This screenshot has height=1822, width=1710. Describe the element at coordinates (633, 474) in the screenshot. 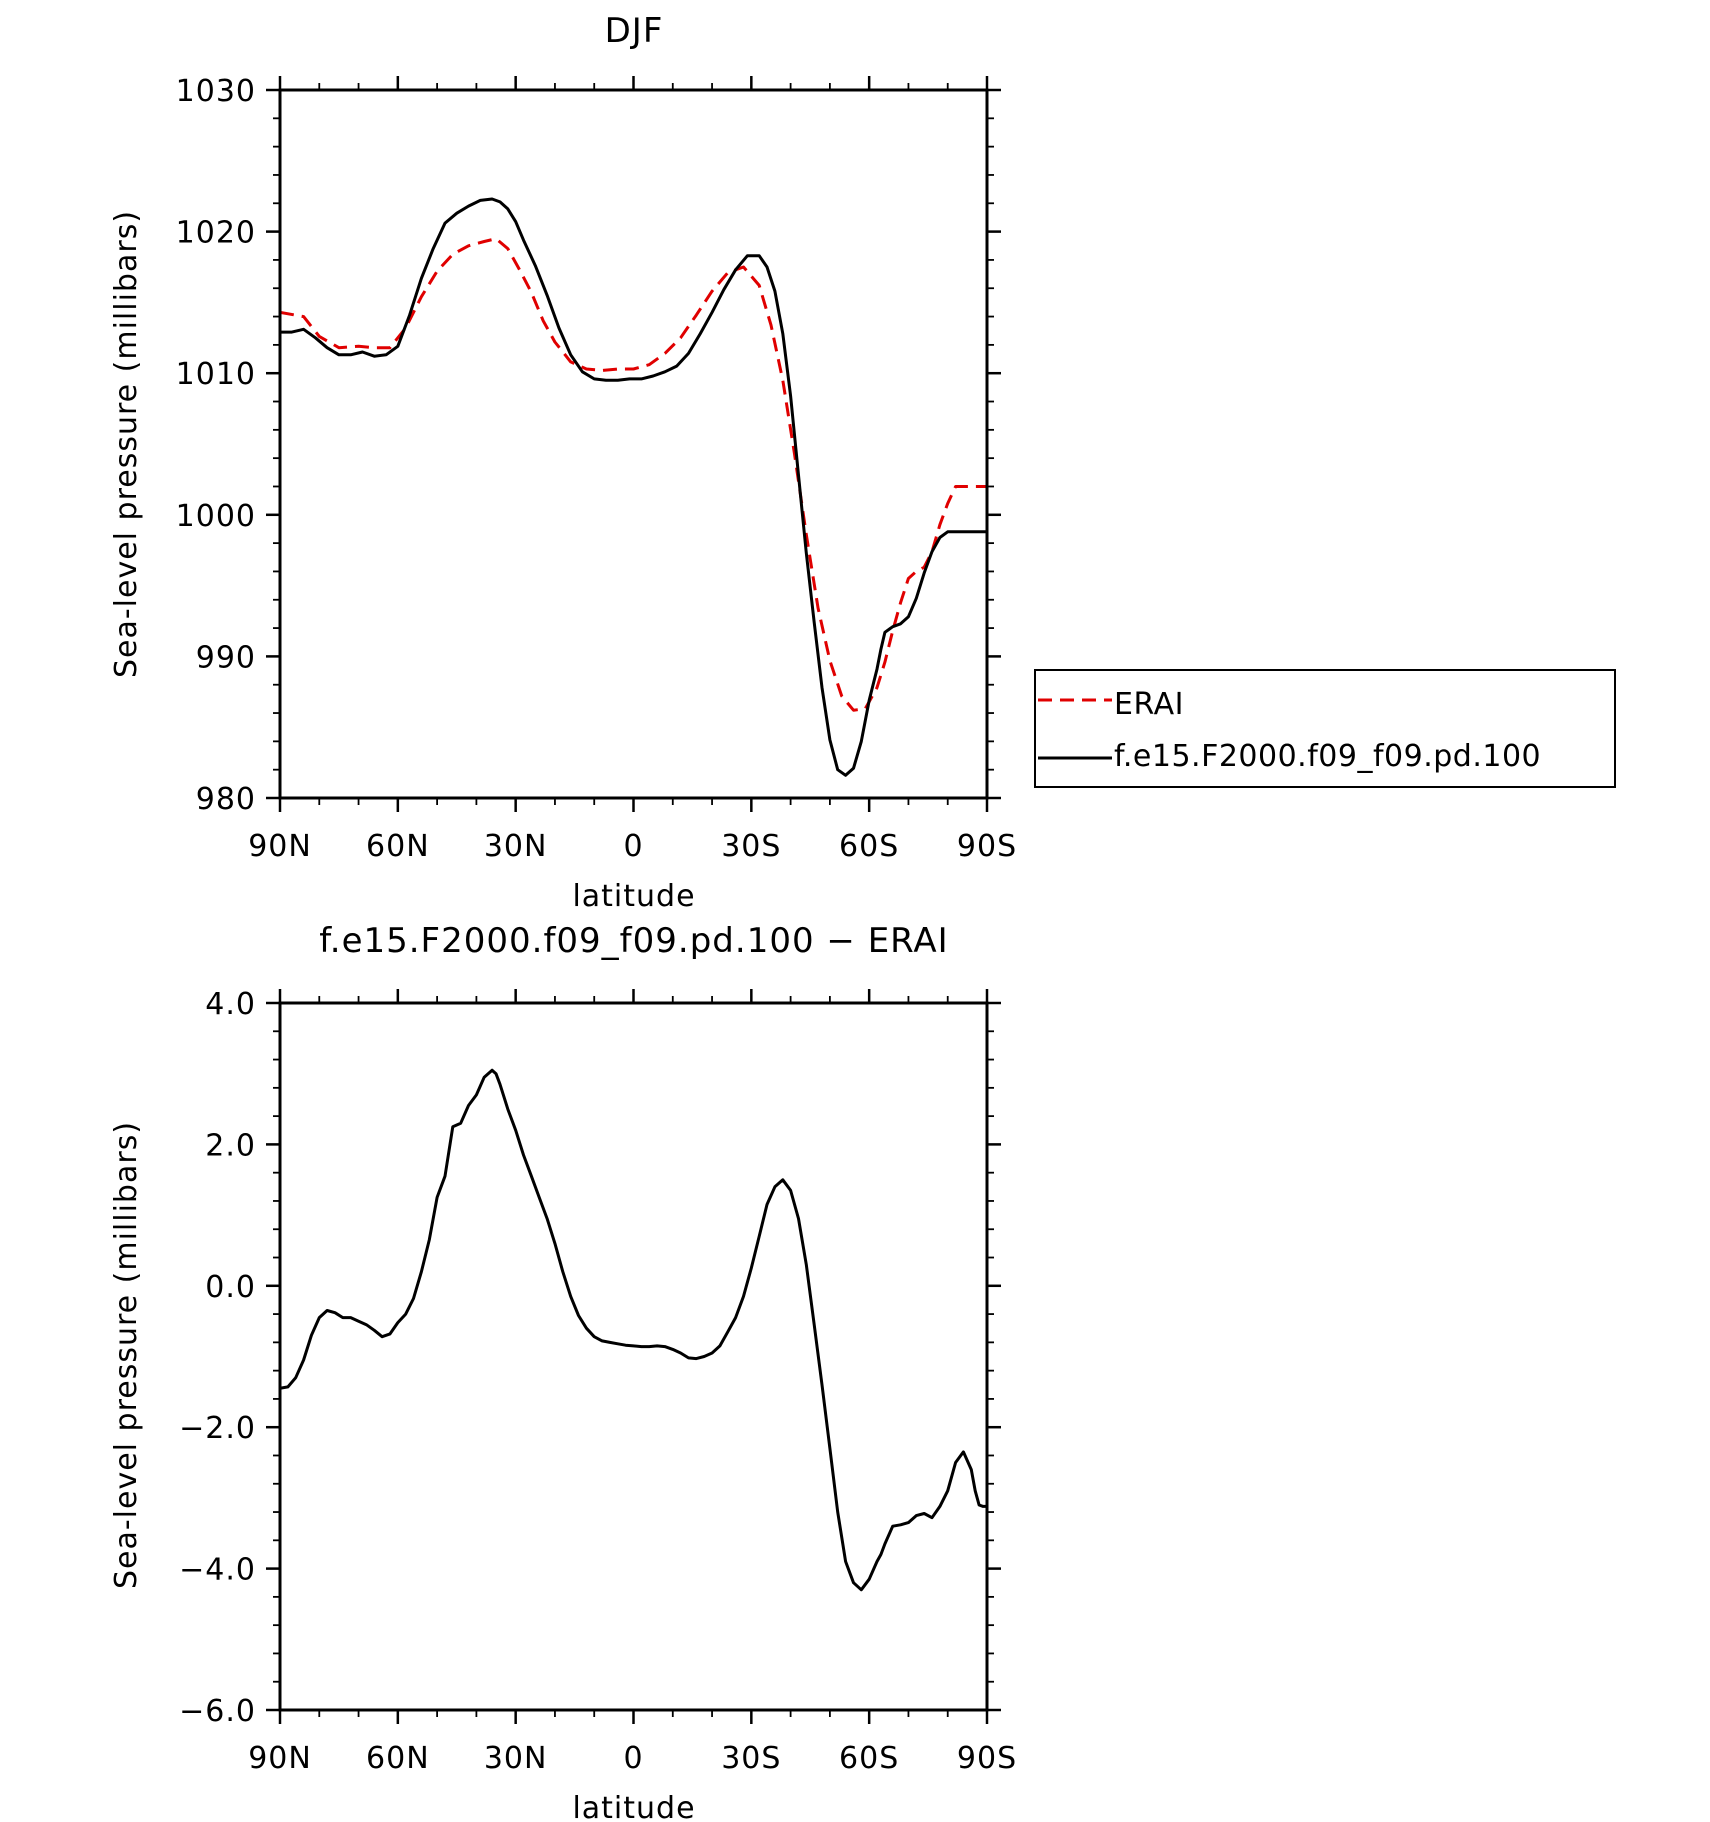

I see `top-chart-series-line-erai` at that location.